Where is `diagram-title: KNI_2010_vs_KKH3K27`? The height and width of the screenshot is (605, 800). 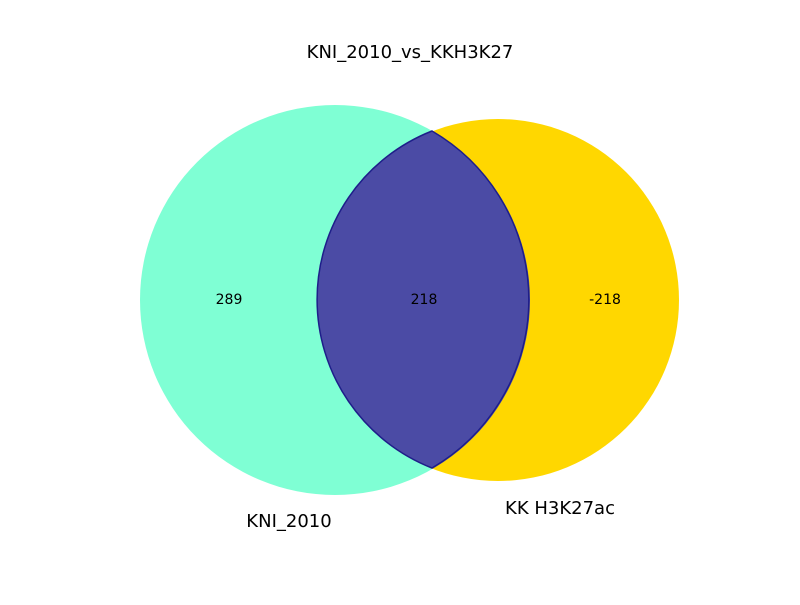
diagram-title: KNI_2010_vs_KKH3K27 is located at coordinates (410, 52).